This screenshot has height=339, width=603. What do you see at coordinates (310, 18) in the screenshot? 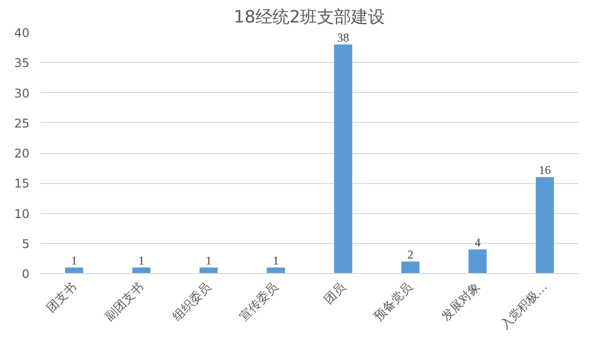
I see `chart-title: 18经统2班支部建设` at bounding box center [310, 18].